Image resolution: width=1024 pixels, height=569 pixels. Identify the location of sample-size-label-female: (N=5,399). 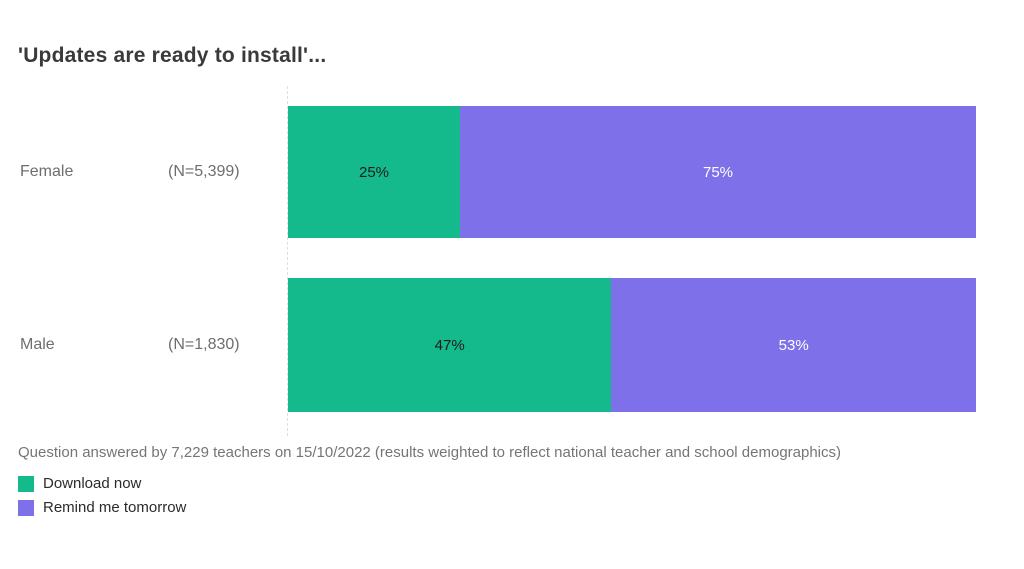
(204, 171).